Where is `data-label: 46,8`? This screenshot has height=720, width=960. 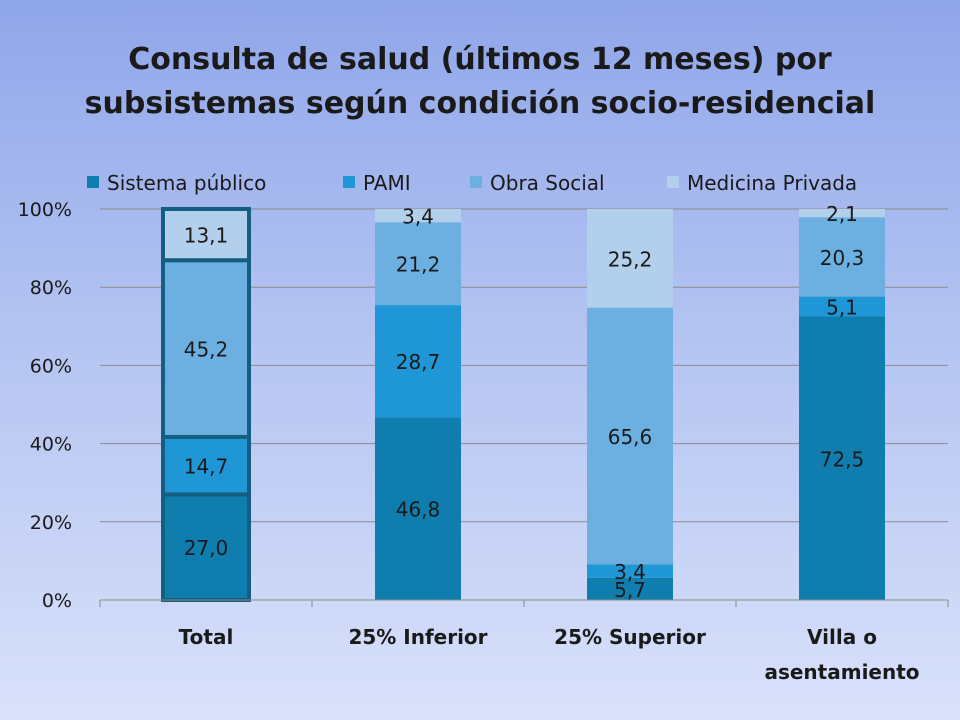
data-label: 46,8 is located at coordinates (418, 510).